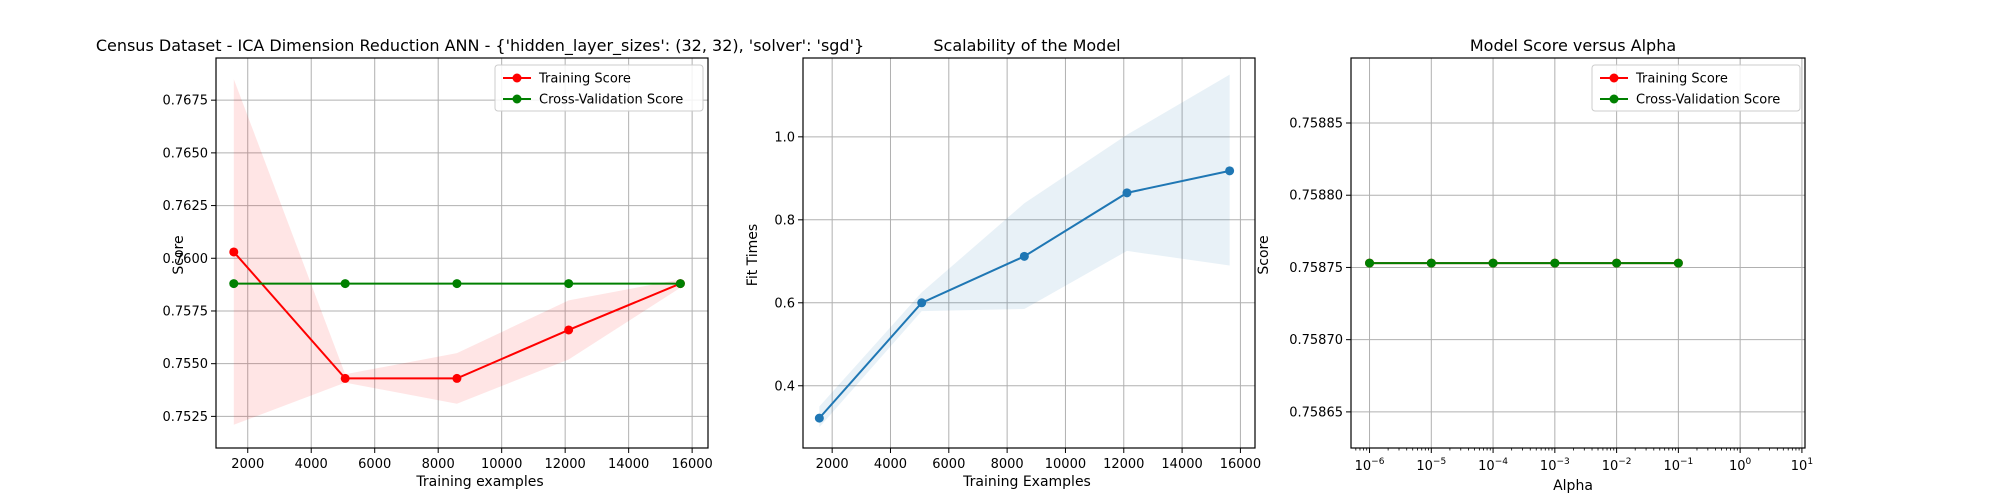  What do you see at coordinates (186, 311) in the screenshot?
I see `y-tick-label: 0.7575` at bounding box center [186, 311].